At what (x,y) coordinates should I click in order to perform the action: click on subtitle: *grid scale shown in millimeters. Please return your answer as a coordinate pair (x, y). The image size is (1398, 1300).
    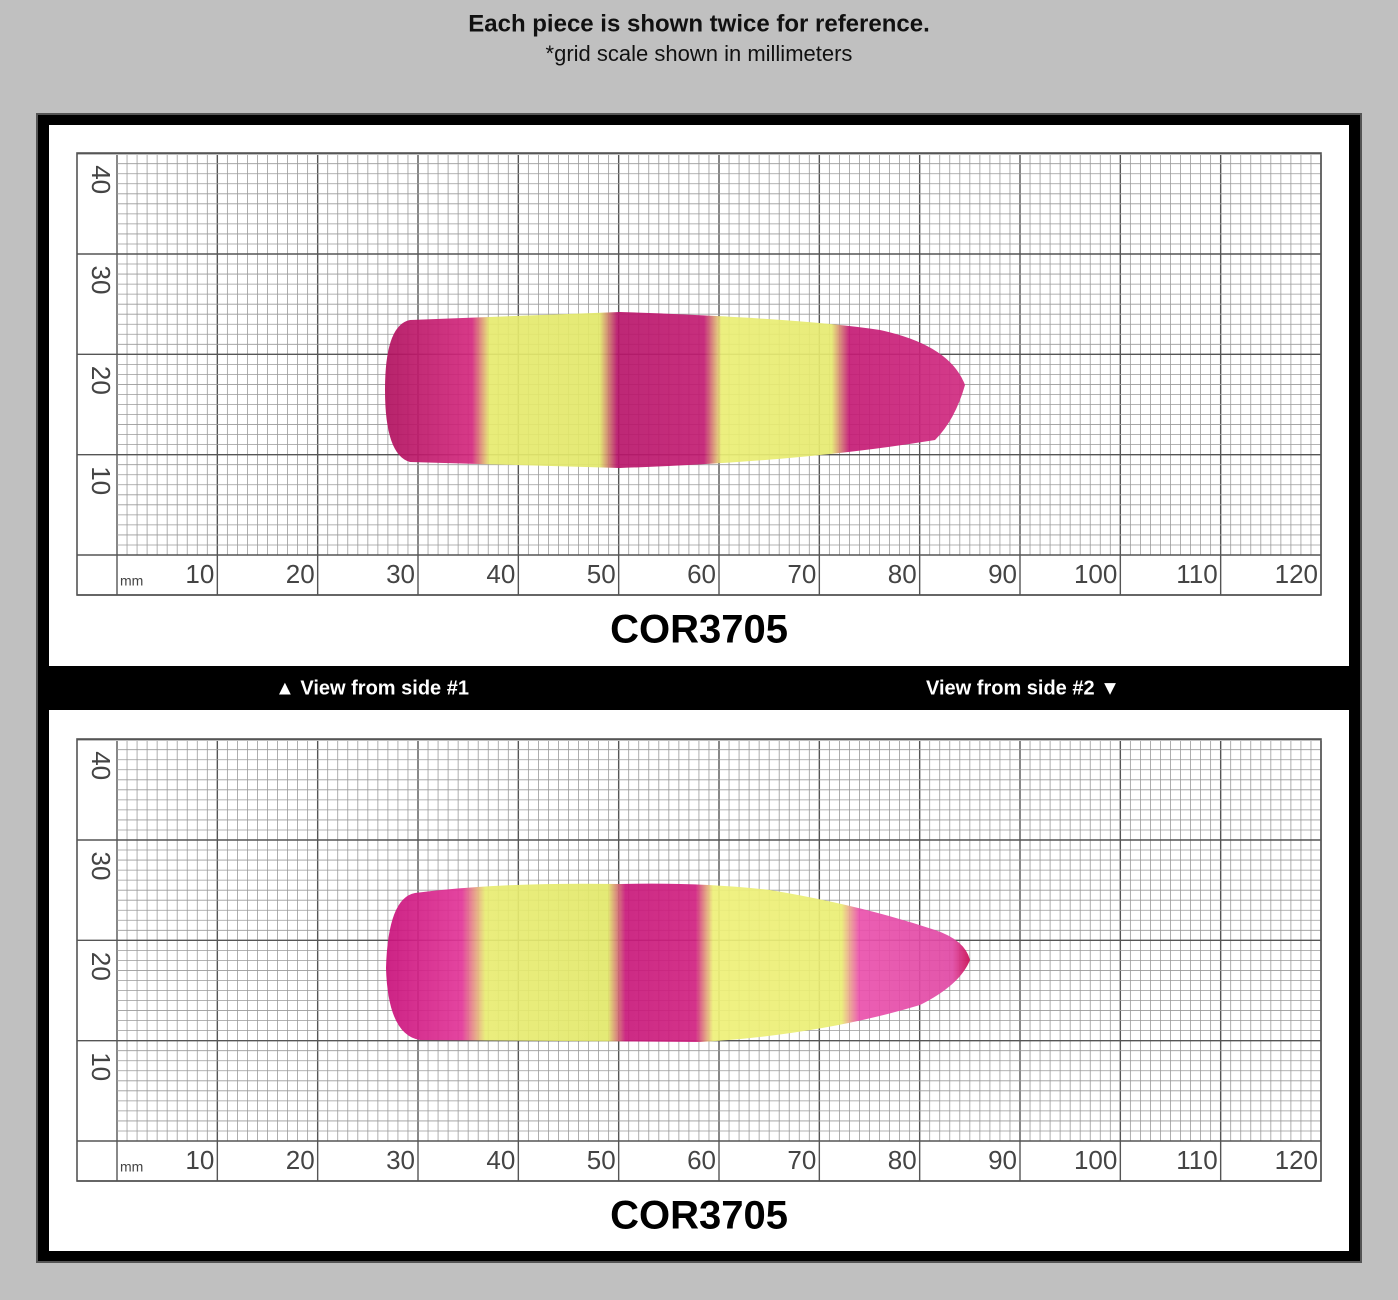
    Looking at the image, I should click on (699, 53).